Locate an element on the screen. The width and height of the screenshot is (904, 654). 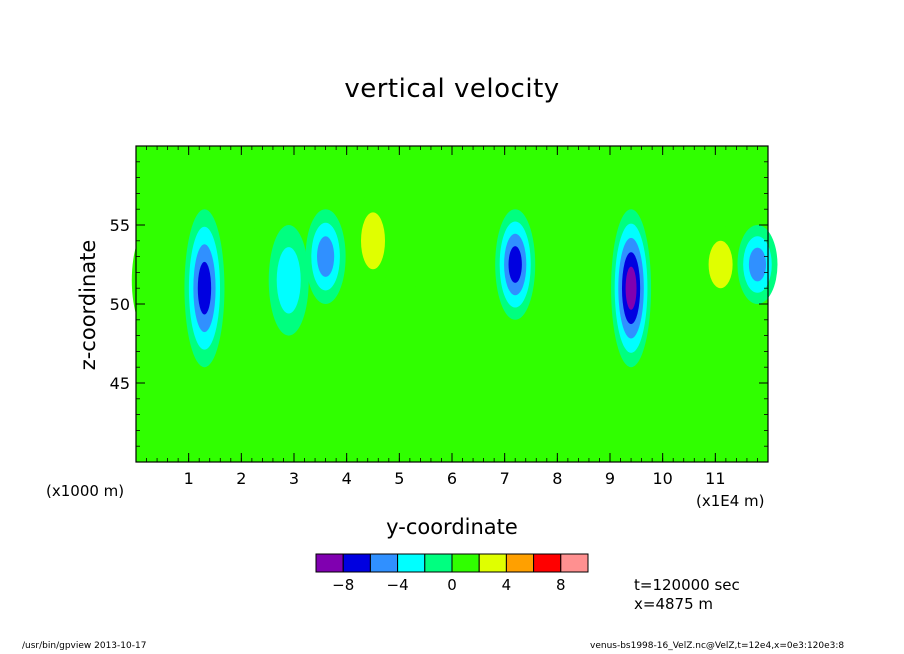
chart-title: vertical velocity is located at coordinates (452, 89).